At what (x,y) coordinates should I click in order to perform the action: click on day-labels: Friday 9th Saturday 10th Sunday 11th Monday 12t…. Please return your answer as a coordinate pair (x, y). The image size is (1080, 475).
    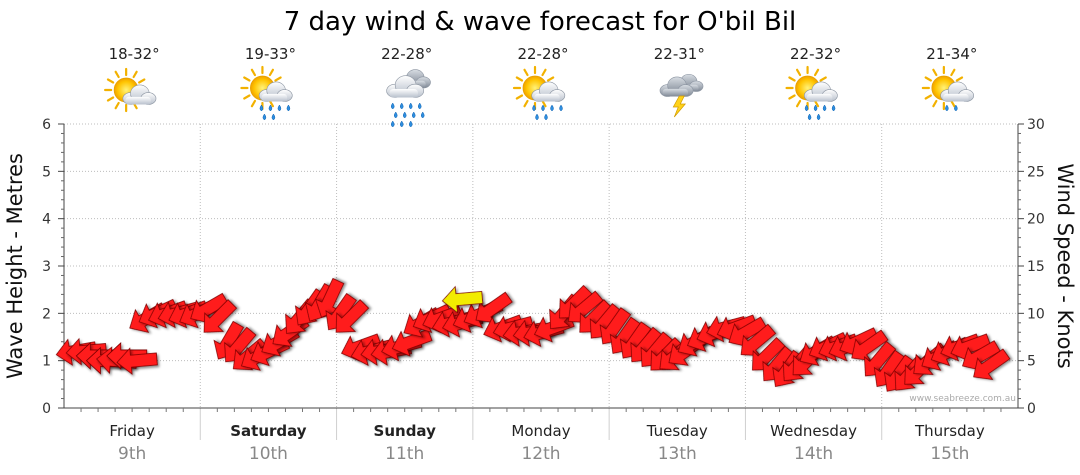
    Looking at the image, I should click on (546, 443).